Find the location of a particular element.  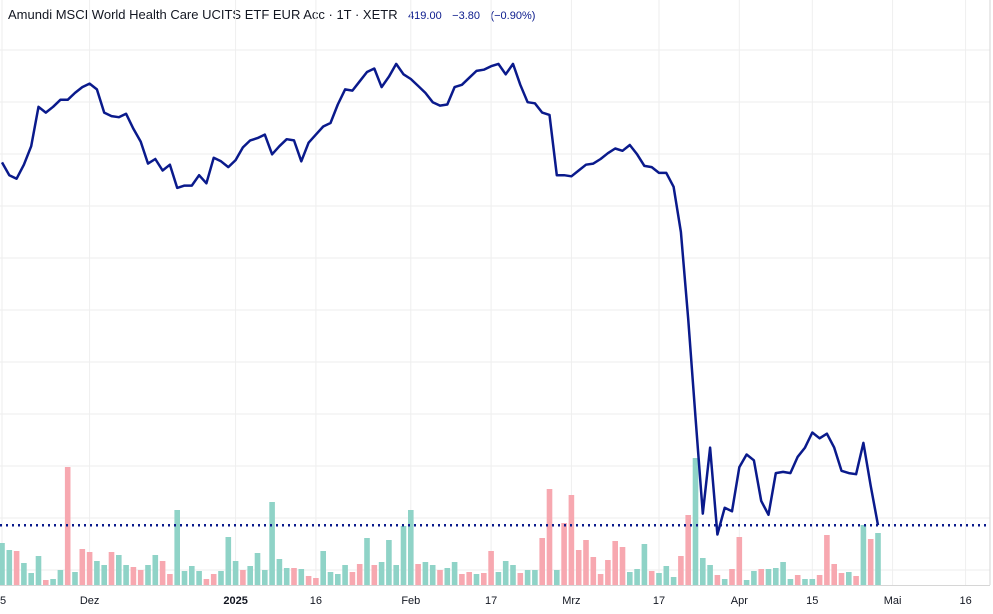

x-tick-label: Apr is located at coordinates (739, 601).